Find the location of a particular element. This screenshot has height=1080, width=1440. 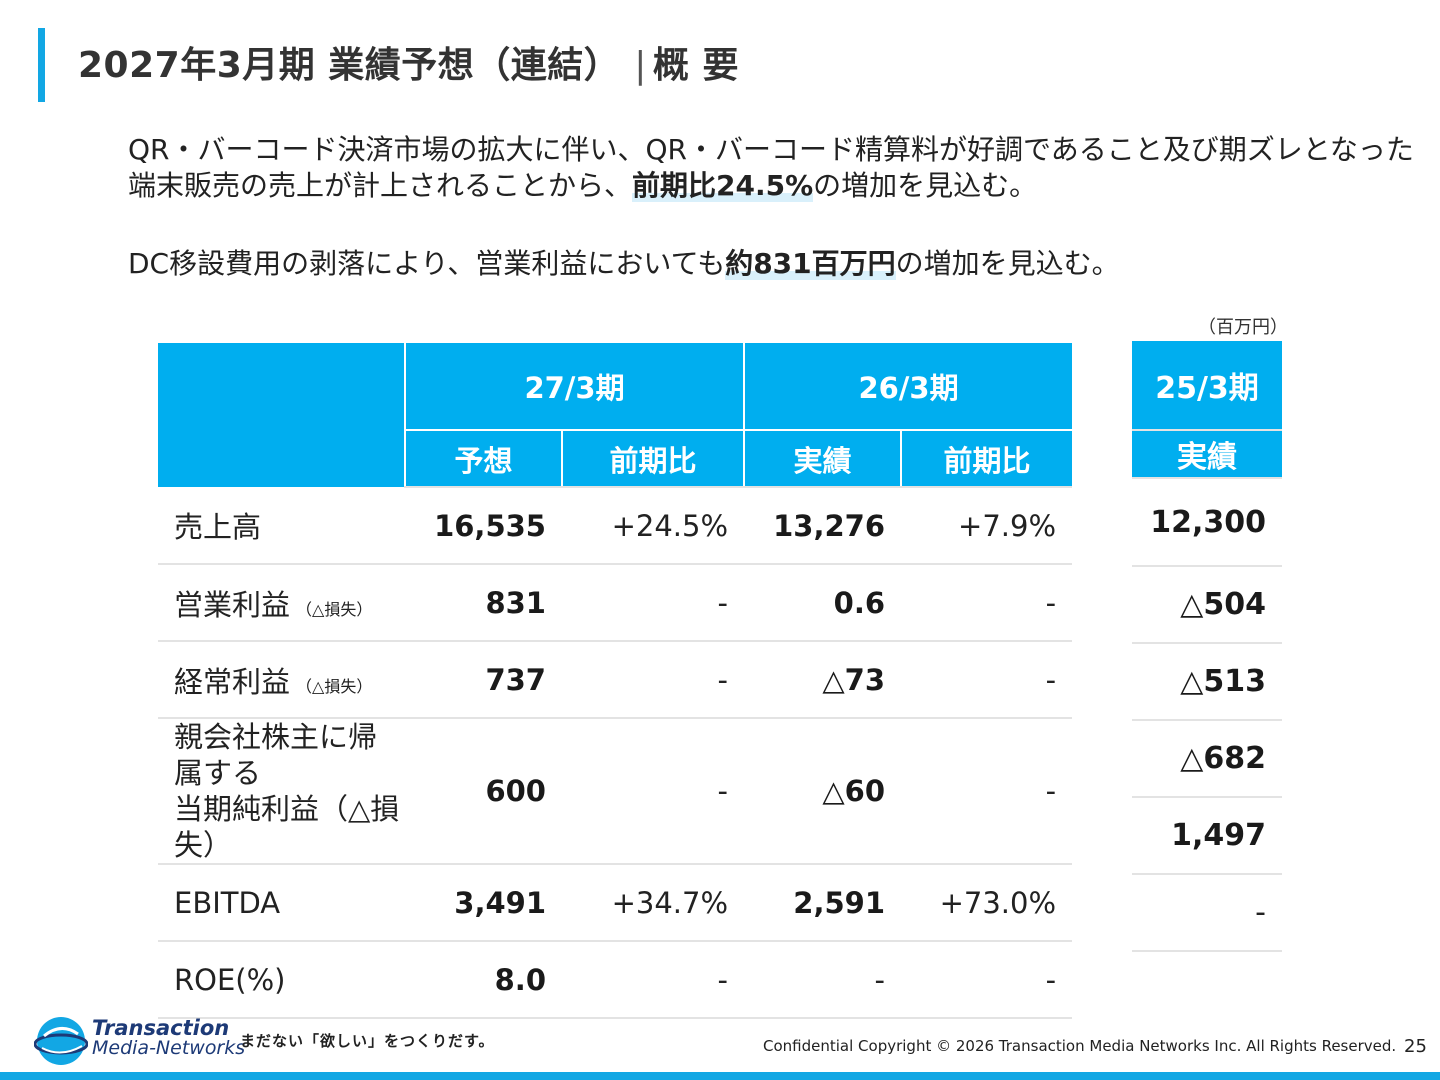

row-label: 経常利益 （△損失） is located at coordinates (281, 680).